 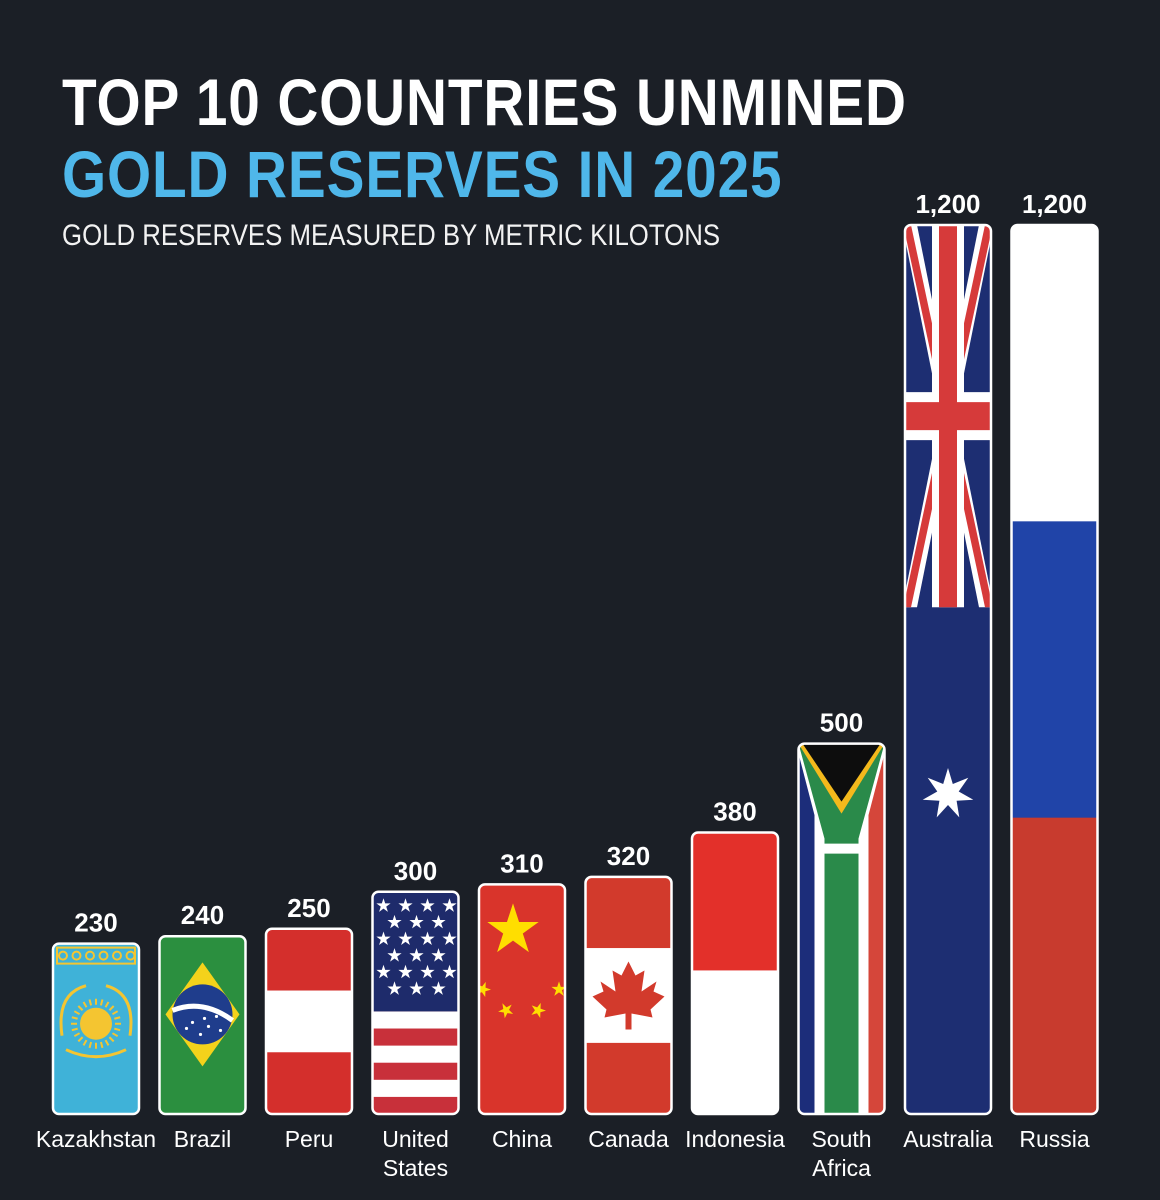 I want to click on category-label-canada: Canada, so click(x=628, y=1139).